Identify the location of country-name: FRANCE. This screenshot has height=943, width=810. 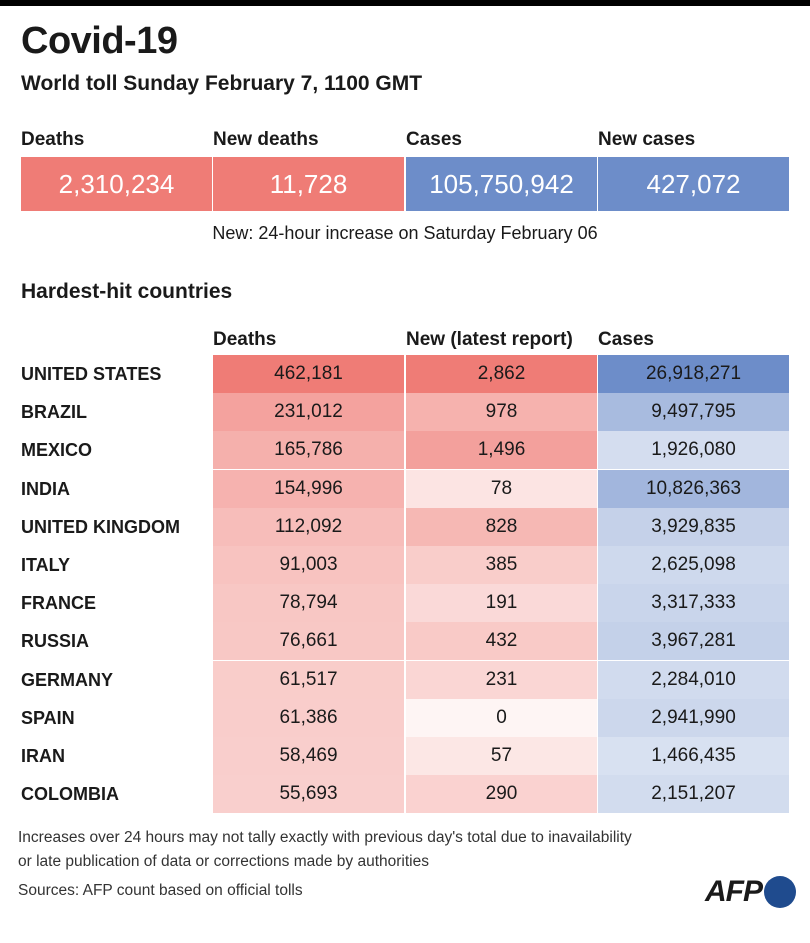
(58, 603).